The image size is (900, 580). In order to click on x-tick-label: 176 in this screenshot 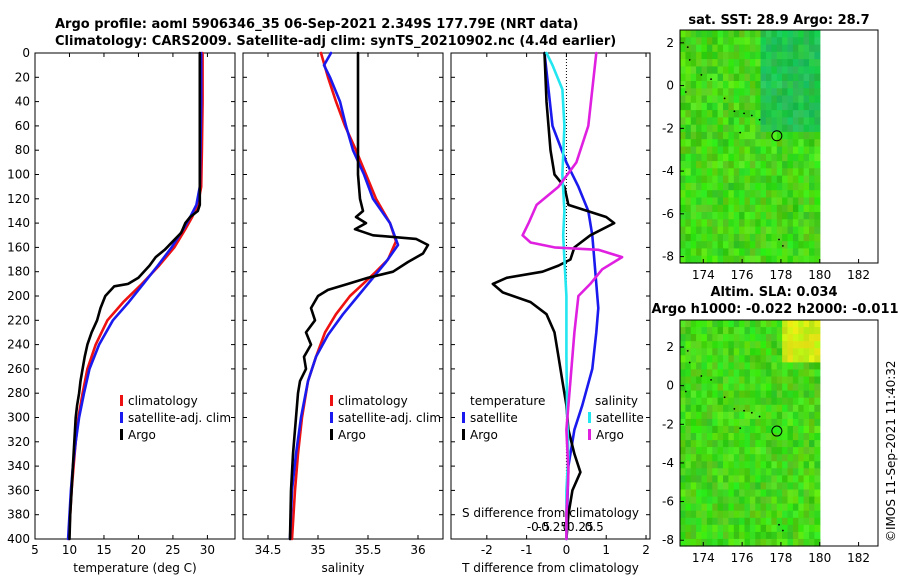, I will do `click(742, 558)`.